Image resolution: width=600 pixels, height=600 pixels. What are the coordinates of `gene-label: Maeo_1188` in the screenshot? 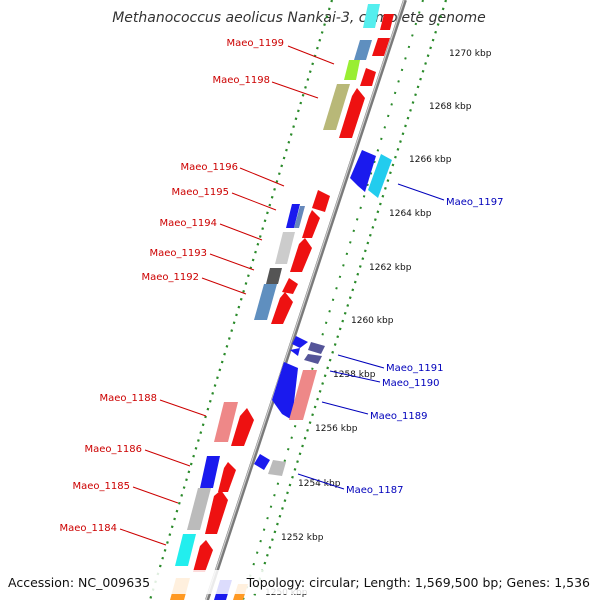 It's located at (128, 398).